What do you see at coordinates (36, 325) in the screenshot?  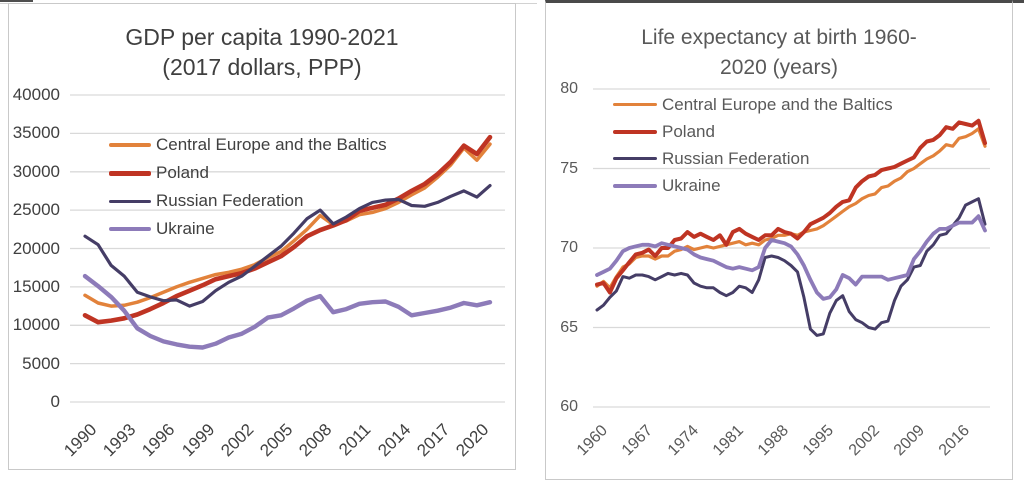 I see `y-tick-label: 10000` at bounding box center [36, 325].